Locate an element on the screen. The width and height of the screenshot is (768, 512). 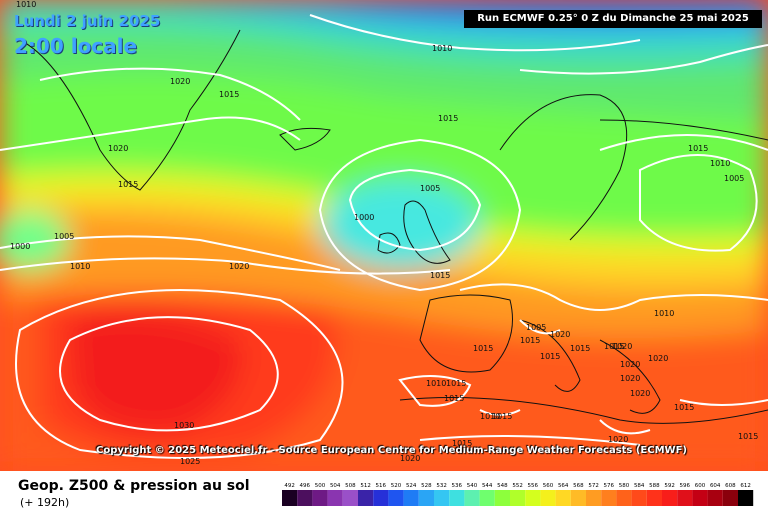
colorbar-tick-label: 596 is located at coordinates (685, 486).